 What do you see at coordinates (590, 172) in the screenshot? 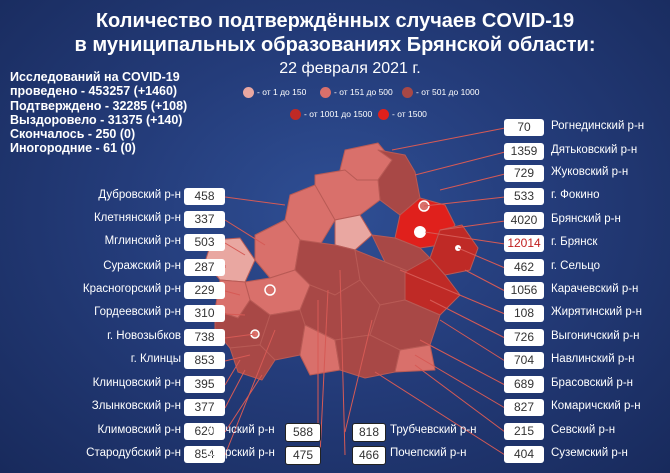
I see `region-name: Жуковский р-н` at bounding box center [590, 172].